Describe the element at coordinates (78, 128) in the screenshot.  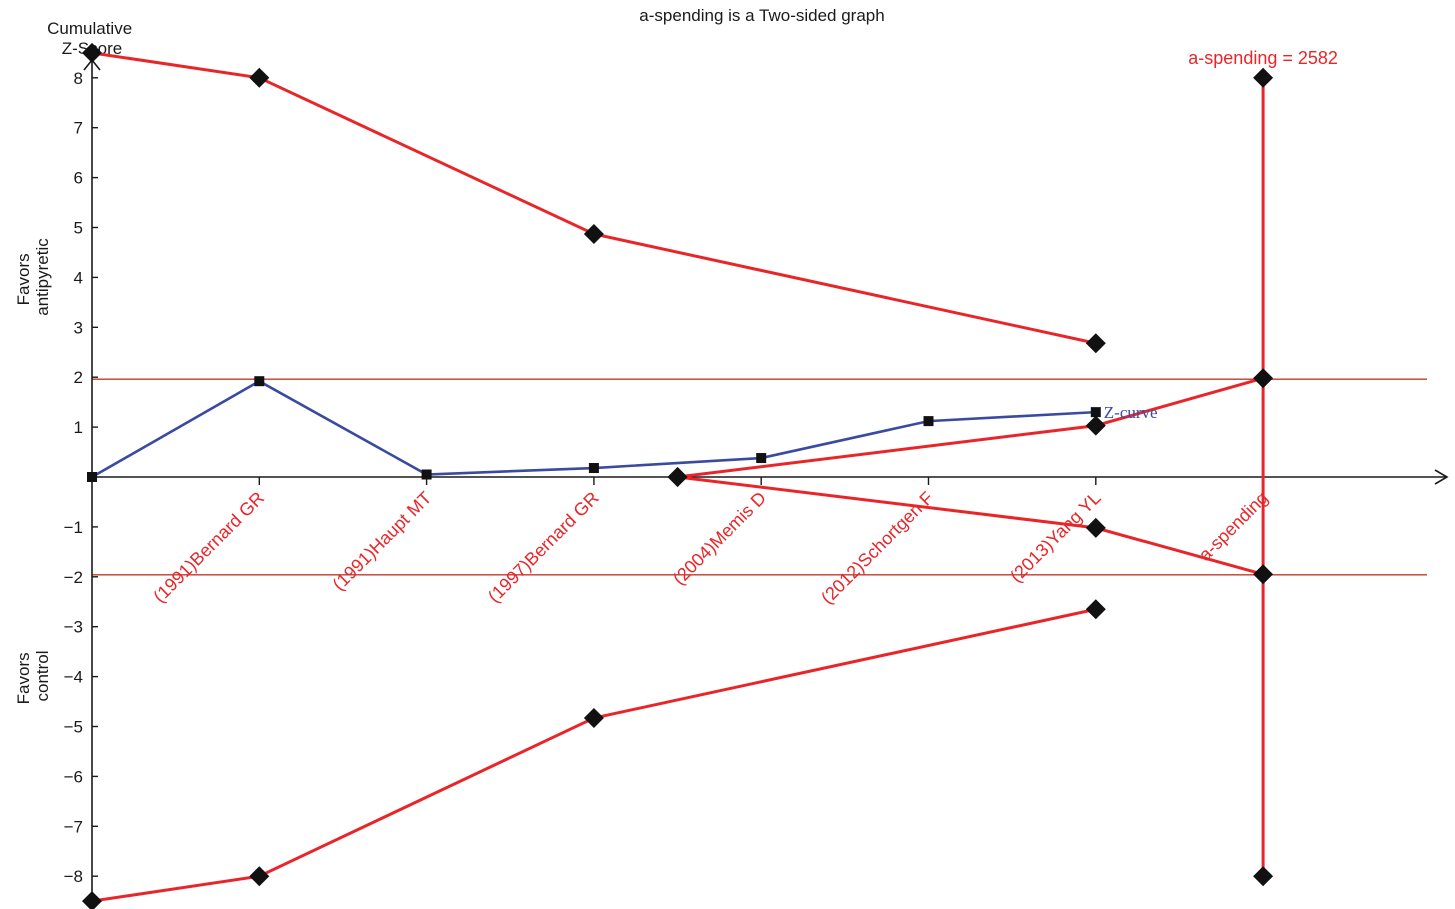
I see `y-tick-label: 7` at that location.